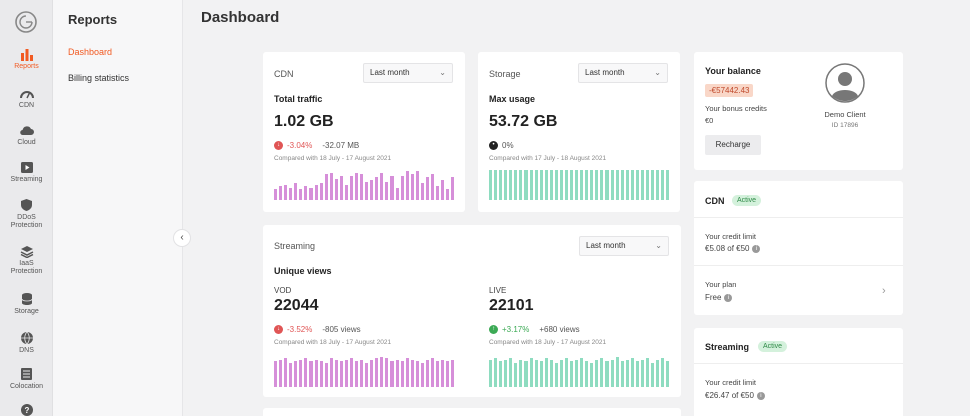 This screenshot has height=416, width=970. I want to click on rail-item-cdn: CDN, so click(26, 98).